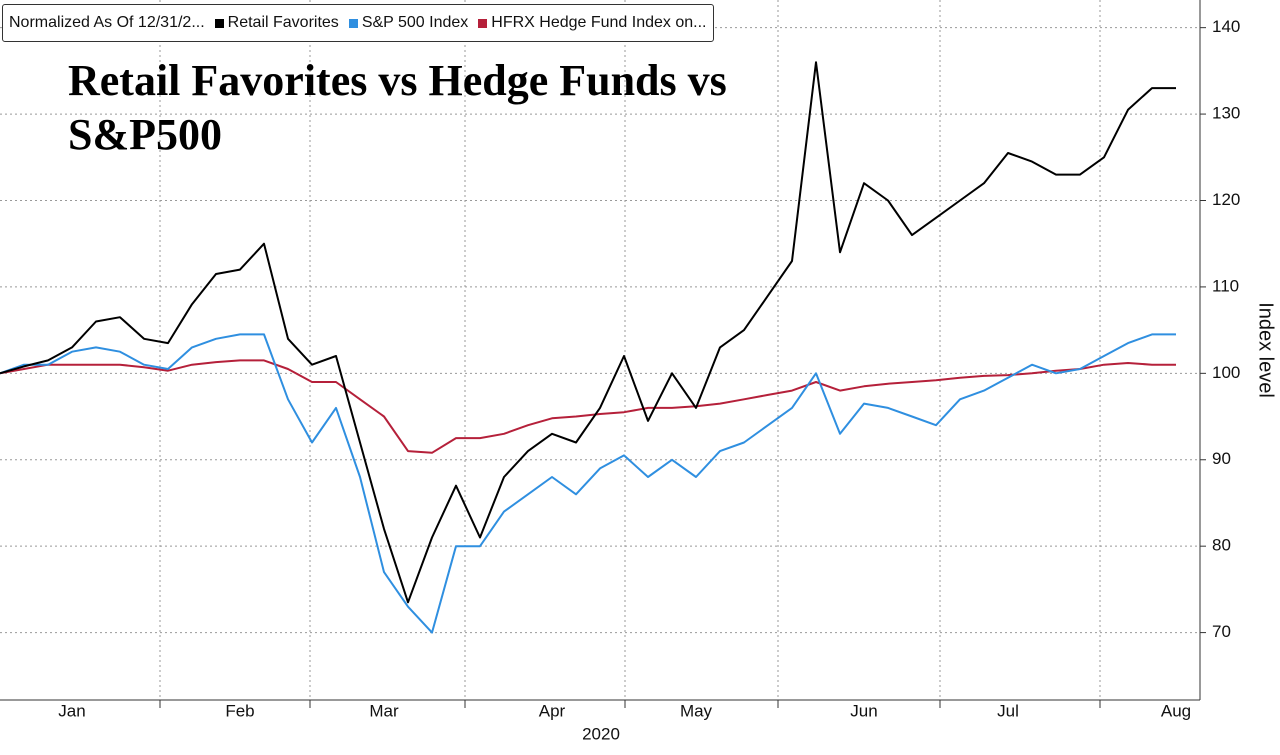 Image resolution: width=1280 pixels, height=755 pixels. What do you see at coordinates (1225, 285) in the screenshot?
I see `y-tick-label: 110` at bounding box center [1225, 285].